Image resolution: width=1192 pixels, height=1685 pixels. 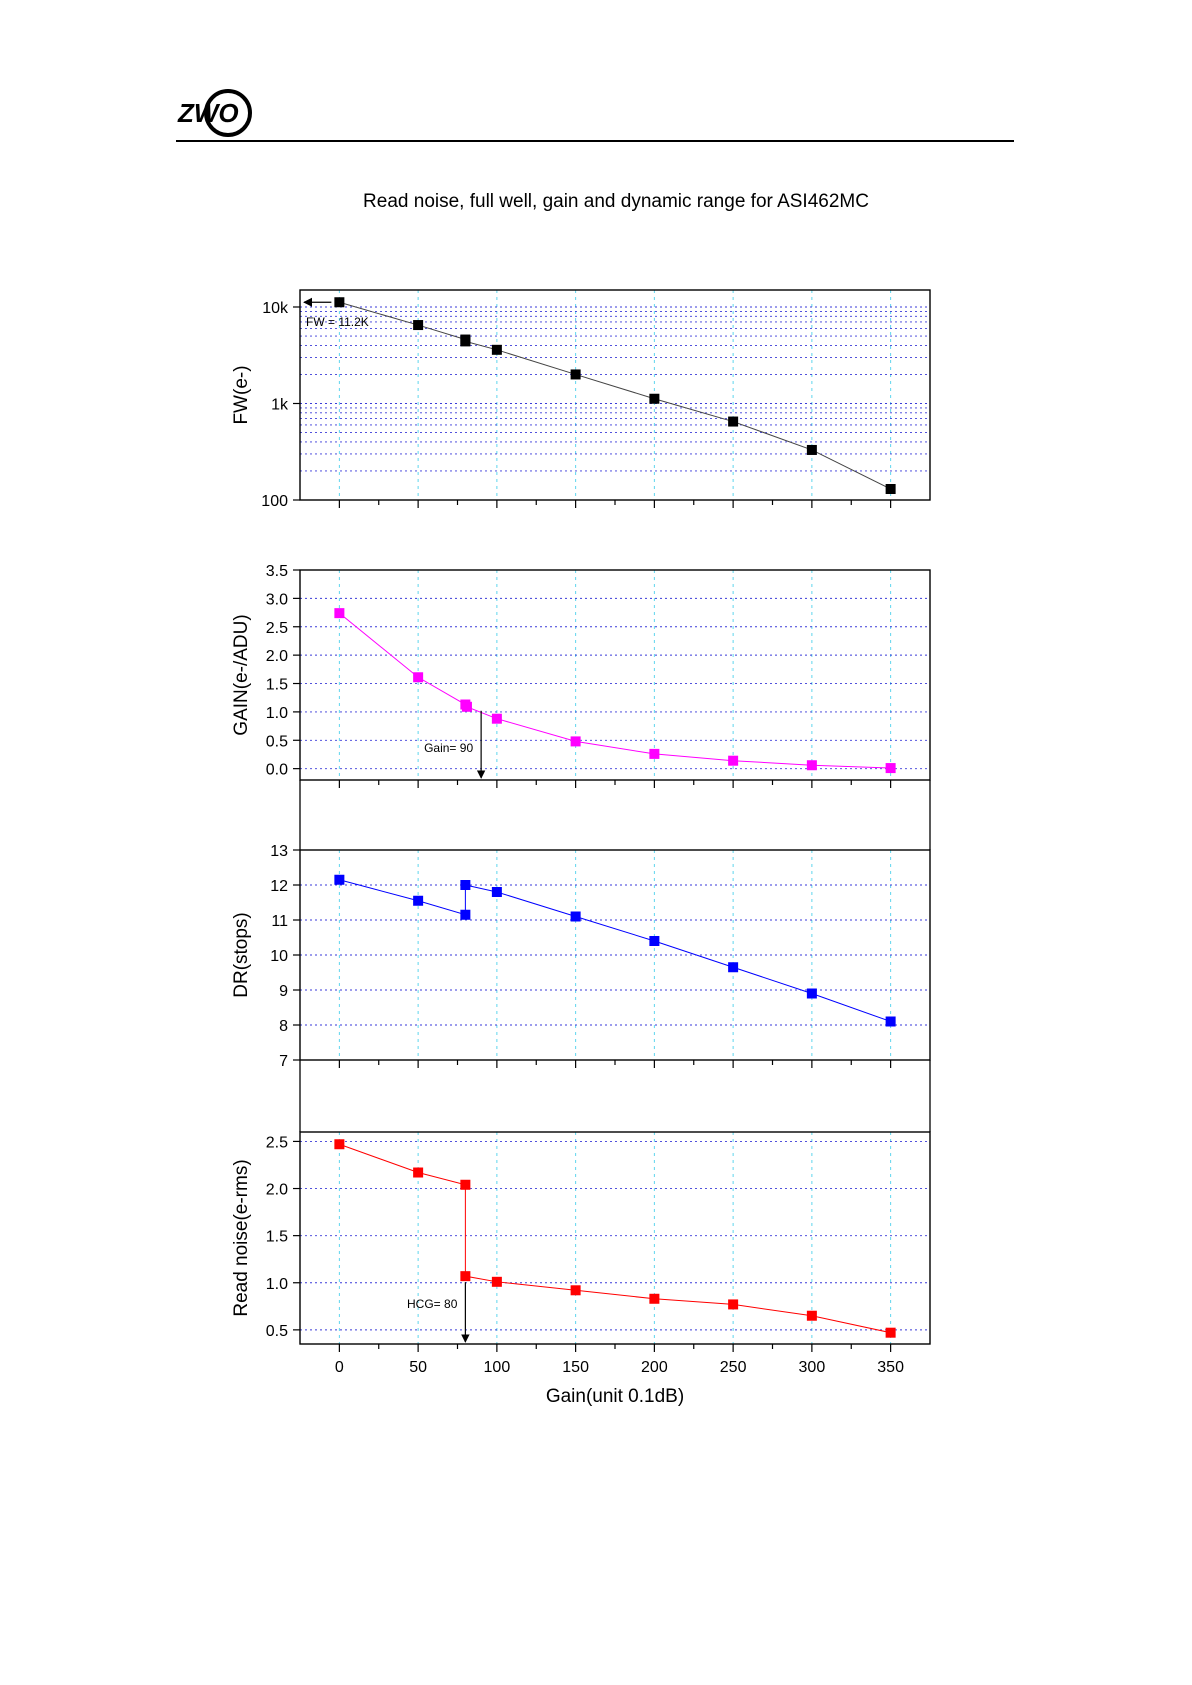 I want to click on xtick-label-100: 100, so click(x=497, y=1367).